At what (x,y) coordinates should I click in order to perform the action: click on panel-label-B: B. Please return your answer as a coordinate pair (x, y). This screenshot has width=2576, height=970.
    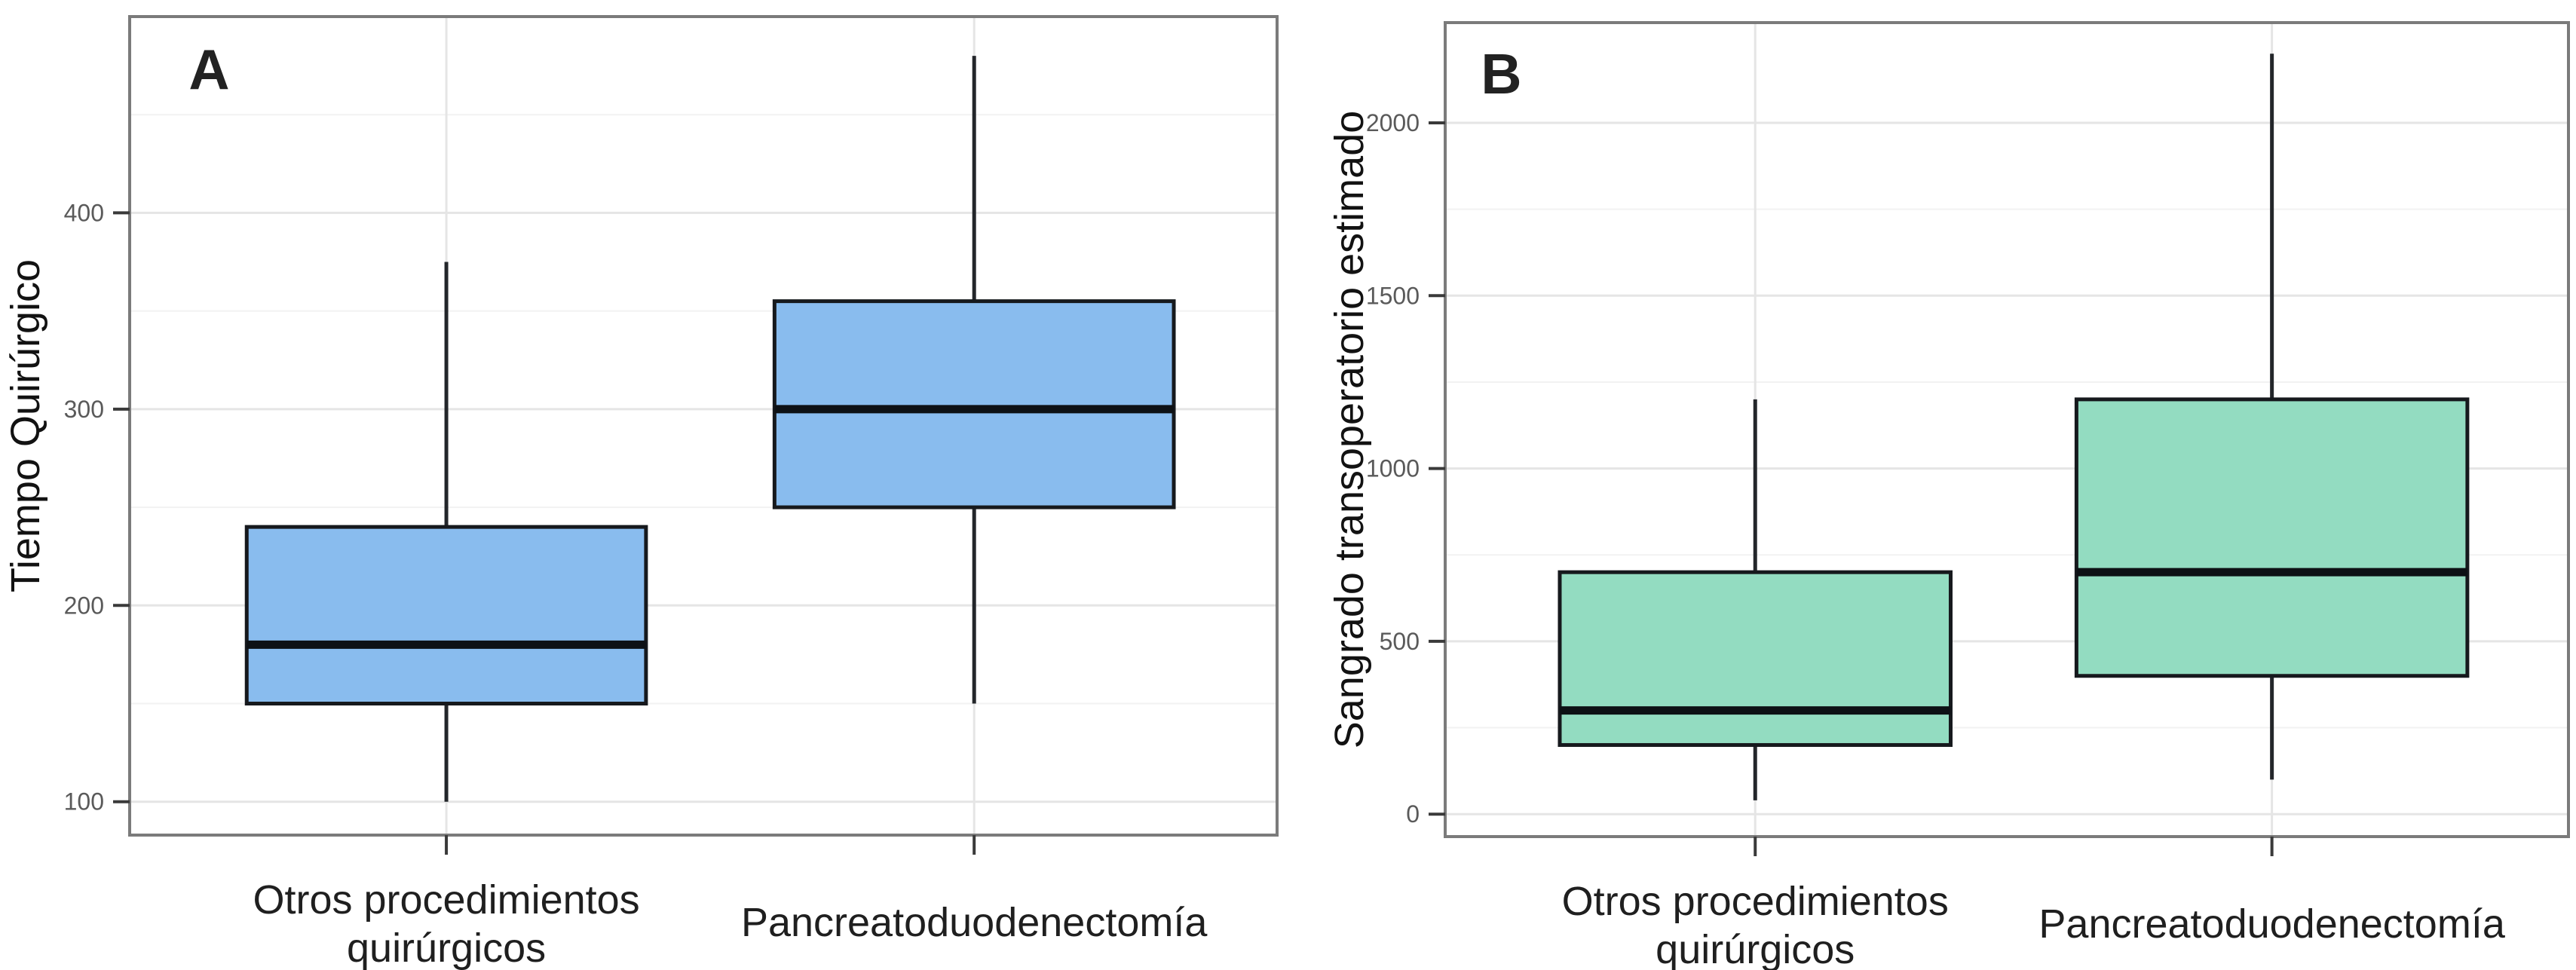
    Looking at the image, I should click on (1502, 74).